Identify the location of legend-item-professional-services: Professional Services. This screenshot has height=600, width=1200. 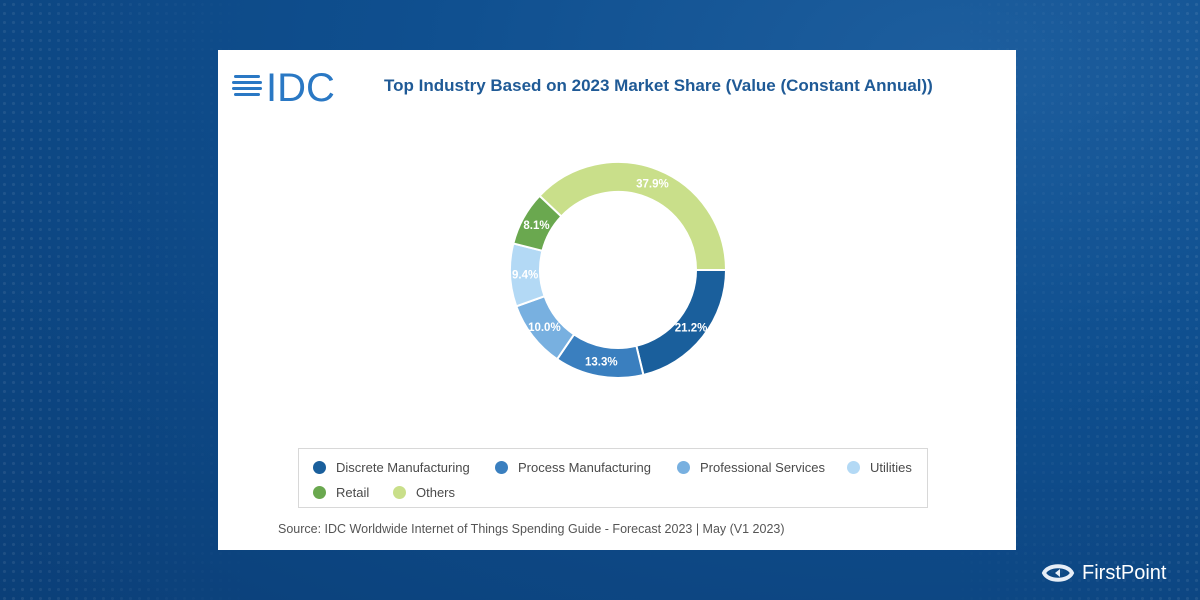
(751, 467).